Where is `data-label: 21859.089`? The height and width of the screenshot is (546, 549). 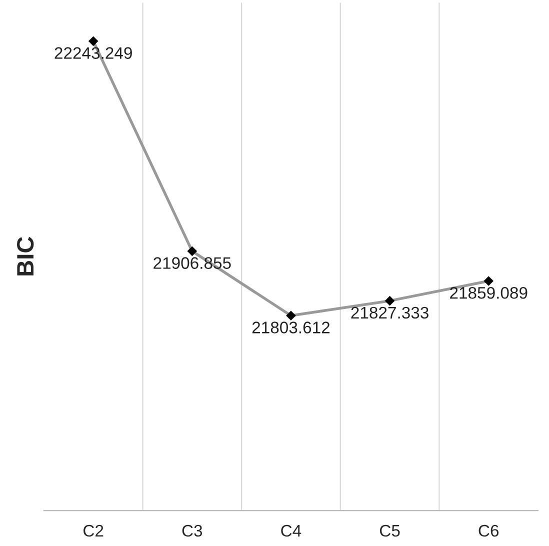 data-label: 21859.089 is located at coordinates (489, 292).